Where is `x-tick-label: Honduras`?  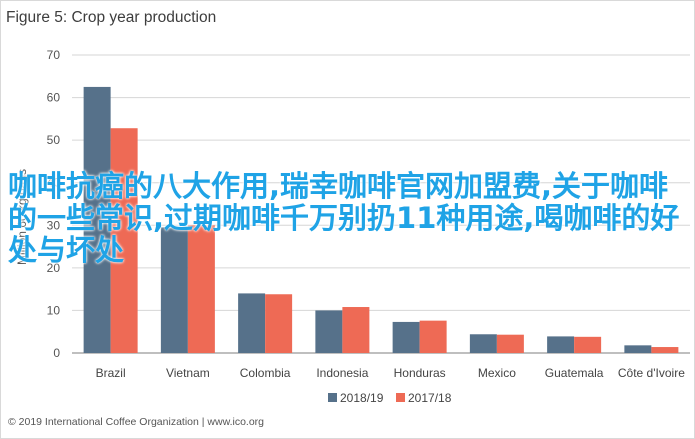 x-tick-label: Honduras is located at coordinates (420, 373).